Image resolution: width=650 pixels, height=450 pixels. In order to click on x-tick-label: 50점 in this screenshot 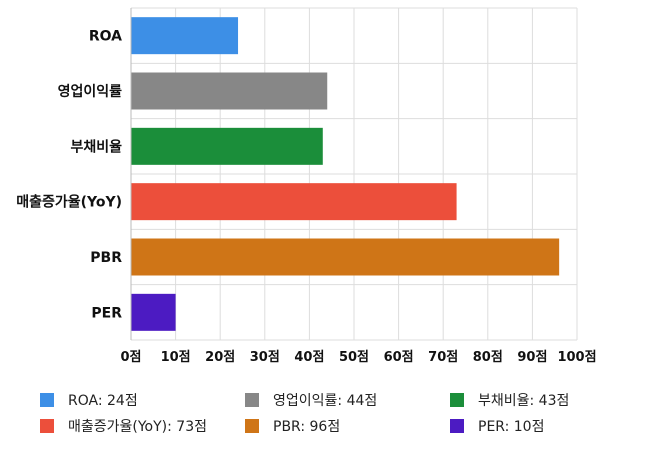, I will do `click(354, 357)`.